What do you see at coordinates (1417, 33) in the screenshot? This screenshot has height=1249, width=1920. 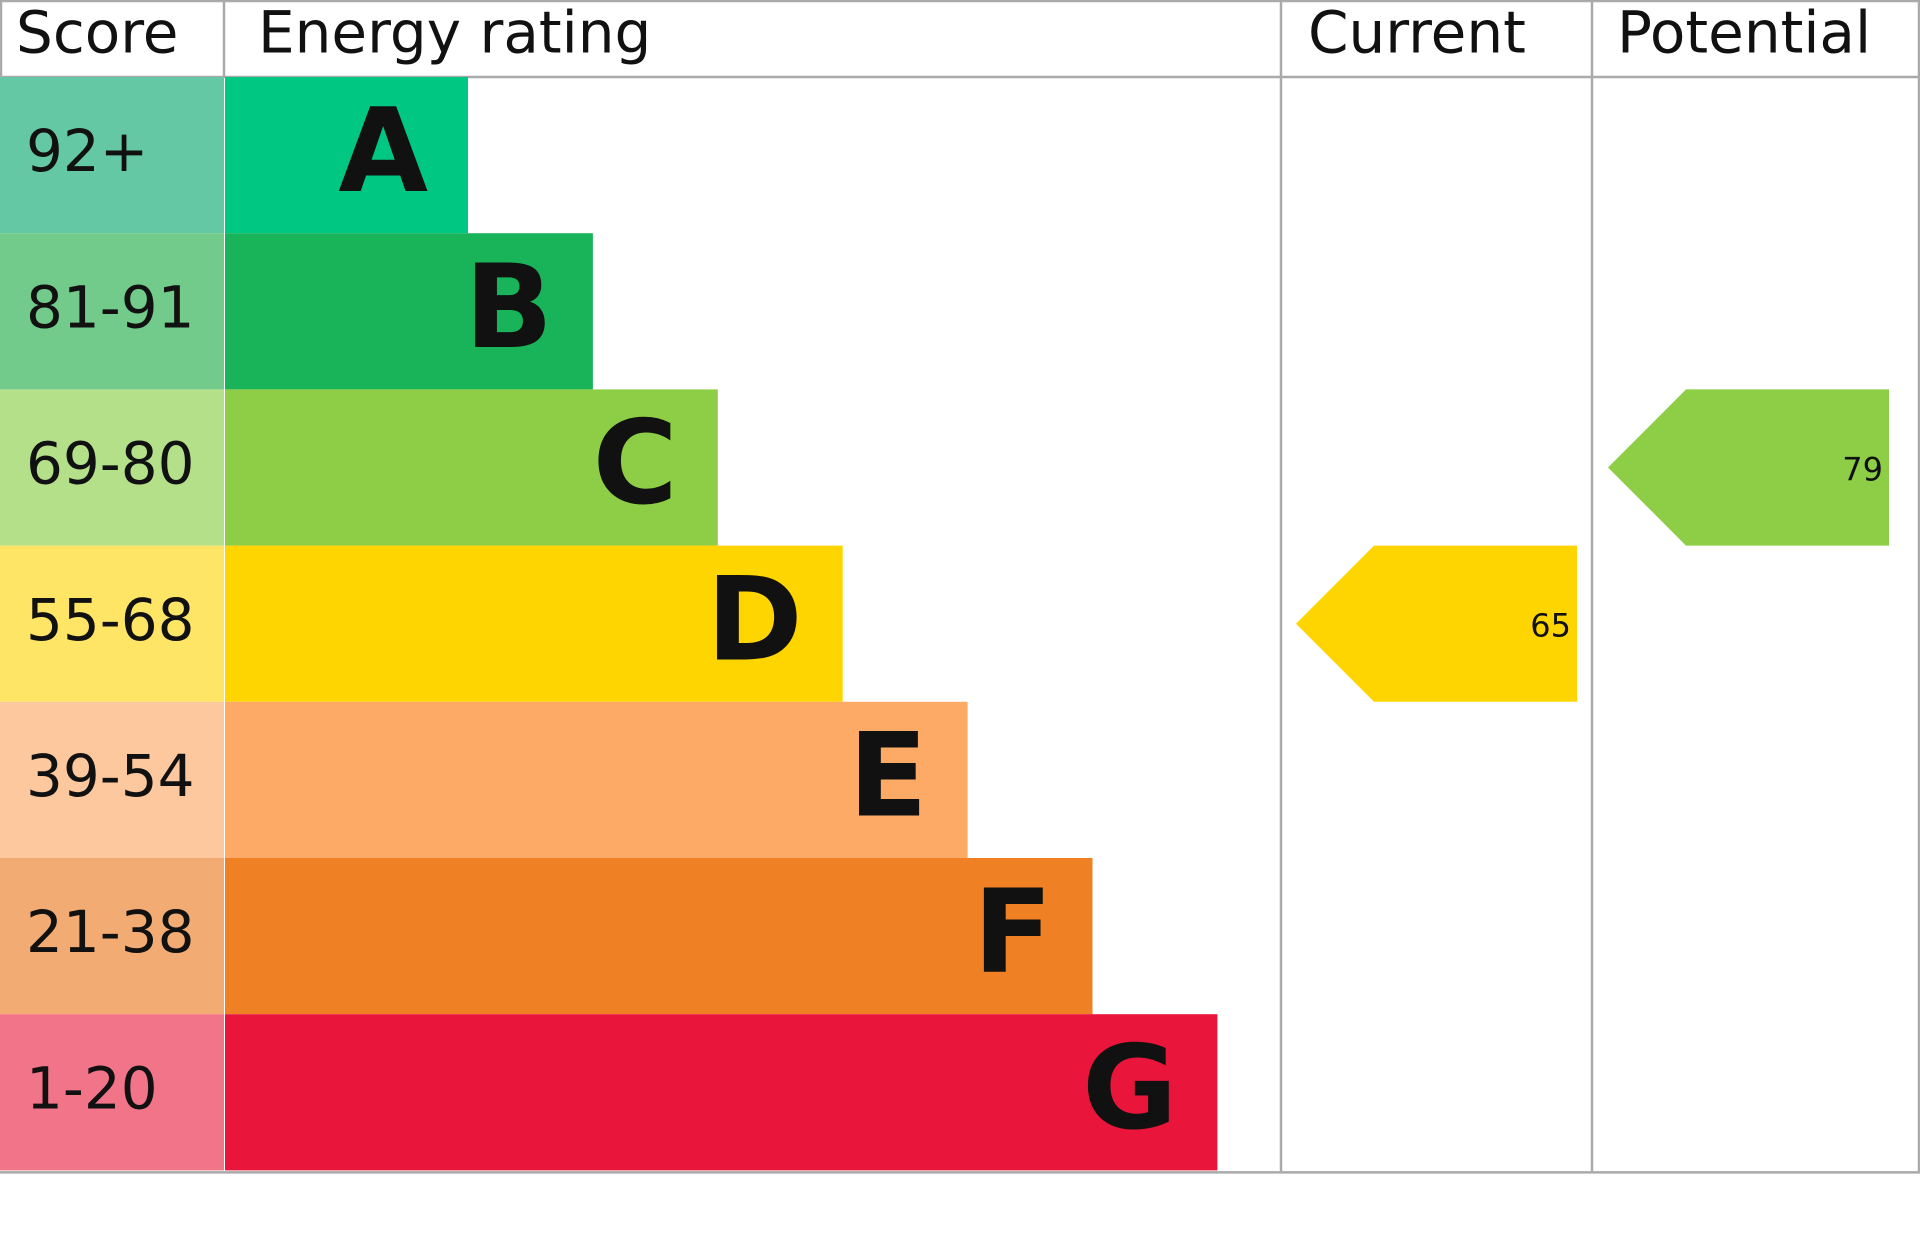 I see `column-header: Current` at bounding box center [1417, 33].